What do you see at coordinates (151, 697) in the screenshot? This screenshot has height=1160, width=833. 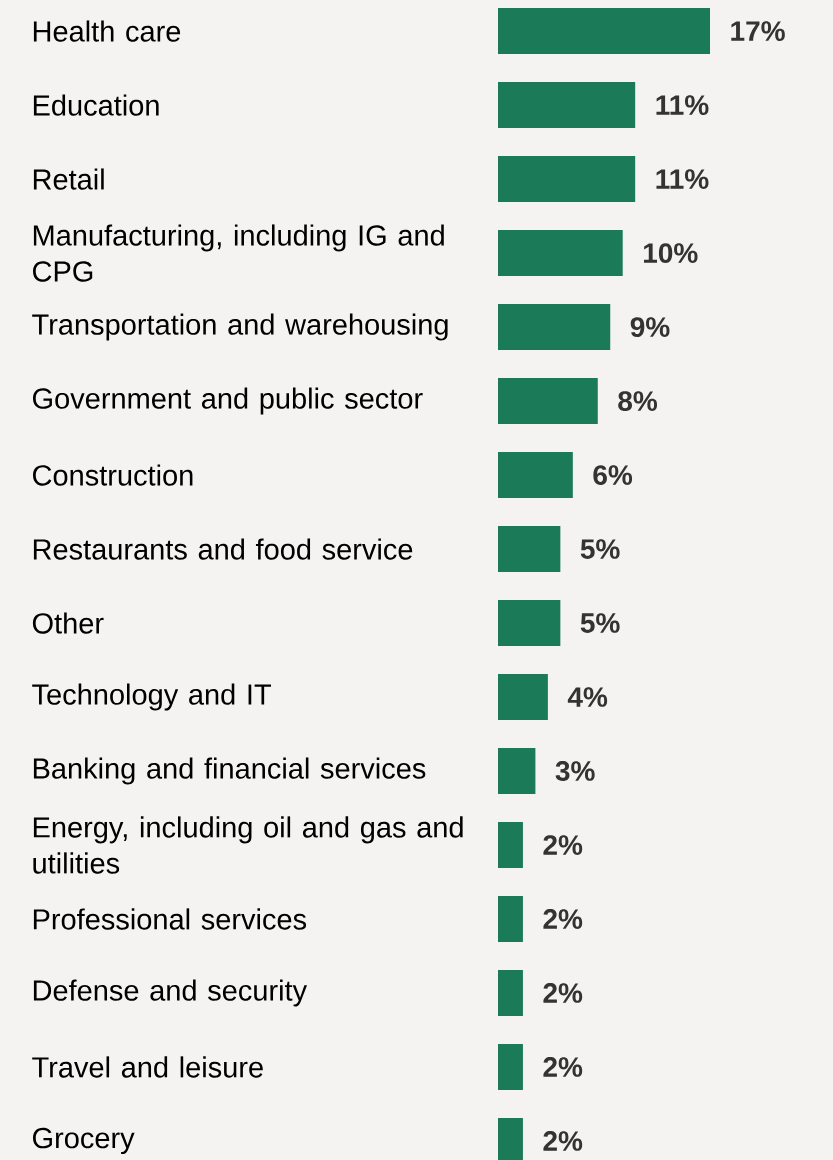 I see `y-tick-label: Technology and IT` at bounding box center [151, 697].